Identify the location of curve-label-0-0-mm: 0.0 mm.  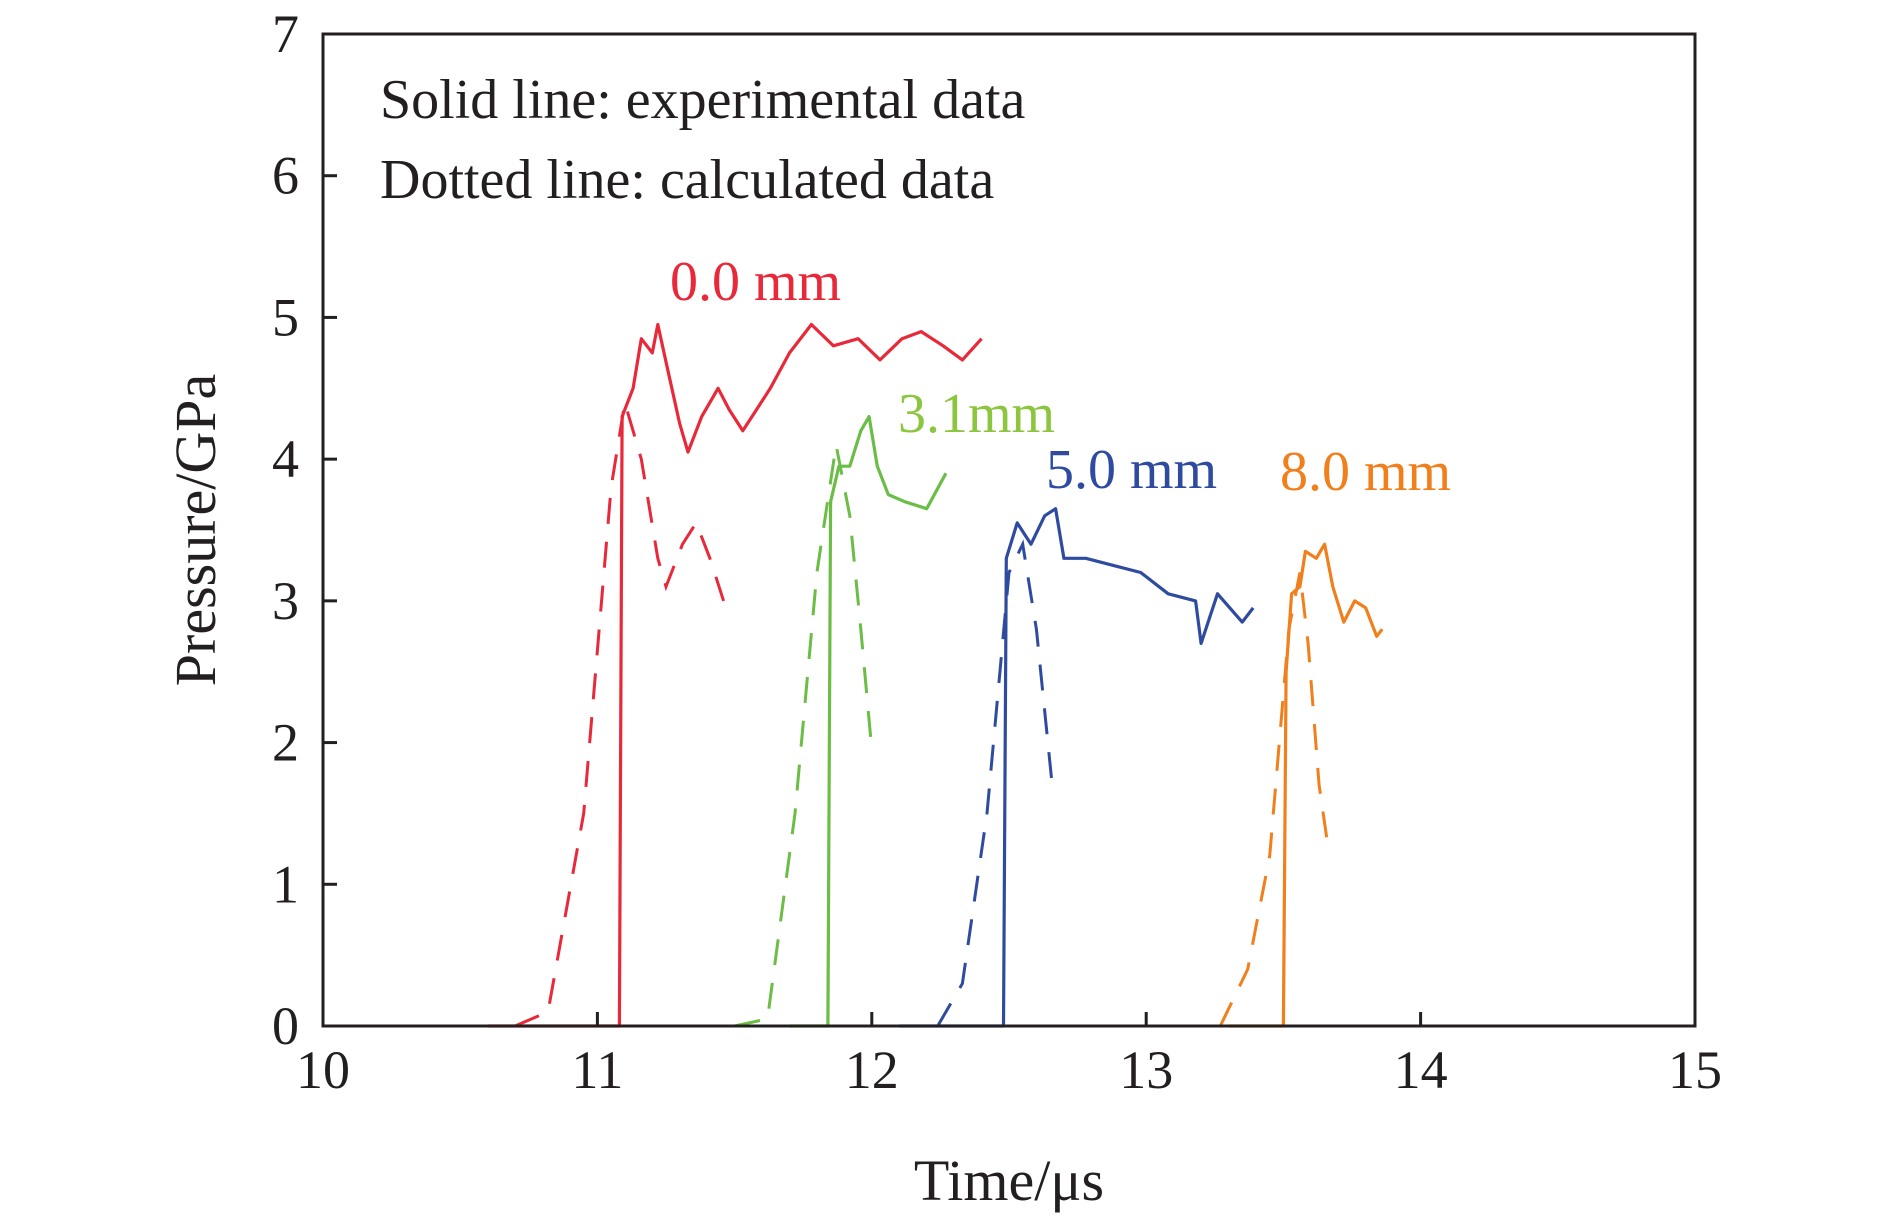
(755, 282).